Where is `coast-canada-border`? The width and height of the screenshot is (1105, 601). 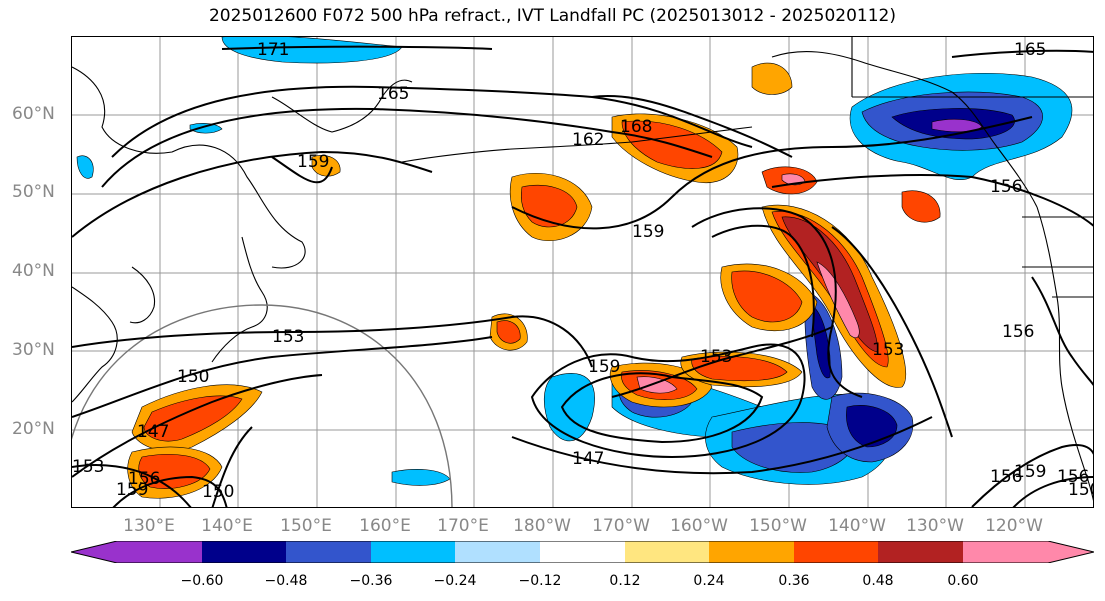
coast-canada-border is located at coordinates (972, 67).